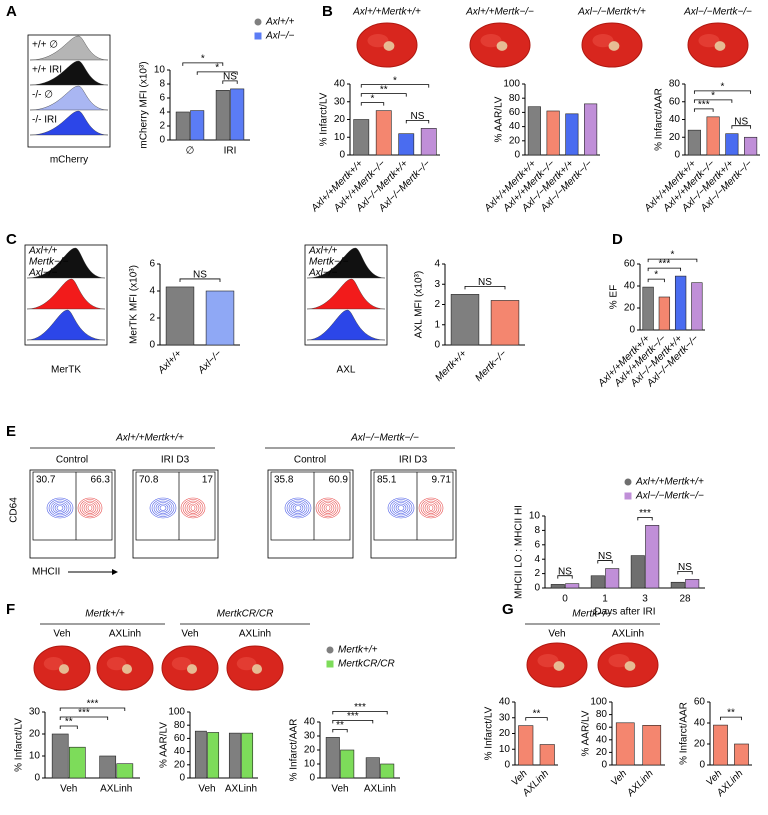 Image resolution: width=768 pixels, height=815 pixels. I want to click on condition-label: IRI D3, so click(175, 460).